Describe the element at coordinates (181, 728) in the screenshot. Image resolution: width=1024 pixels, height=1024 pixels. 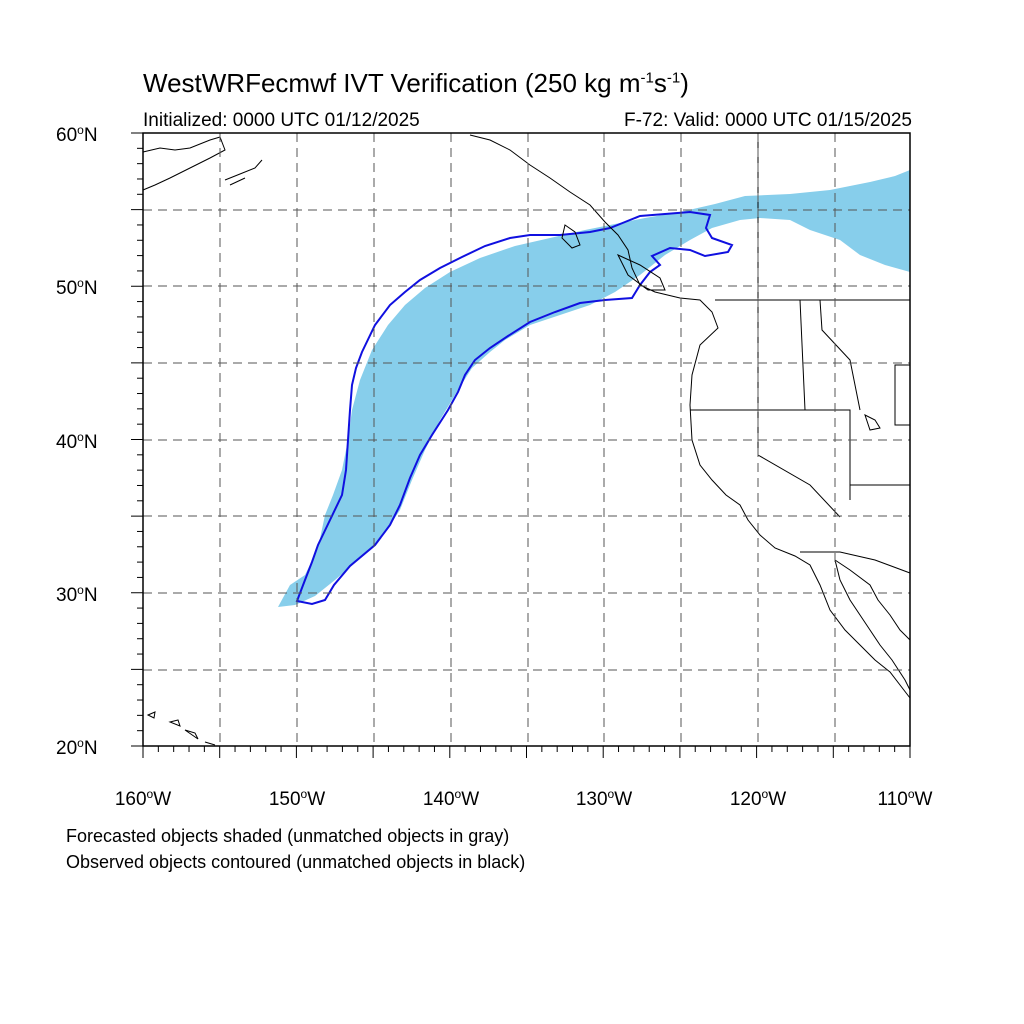
I see `hawaii-islands` at that location.